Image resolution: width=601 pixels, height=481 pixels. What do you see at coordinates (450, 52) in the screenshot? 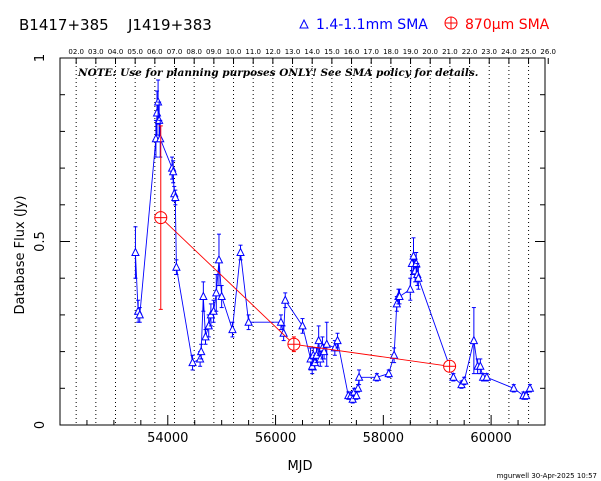
I see `top-axis-label: 21.0` at bounding box center [450, 52].